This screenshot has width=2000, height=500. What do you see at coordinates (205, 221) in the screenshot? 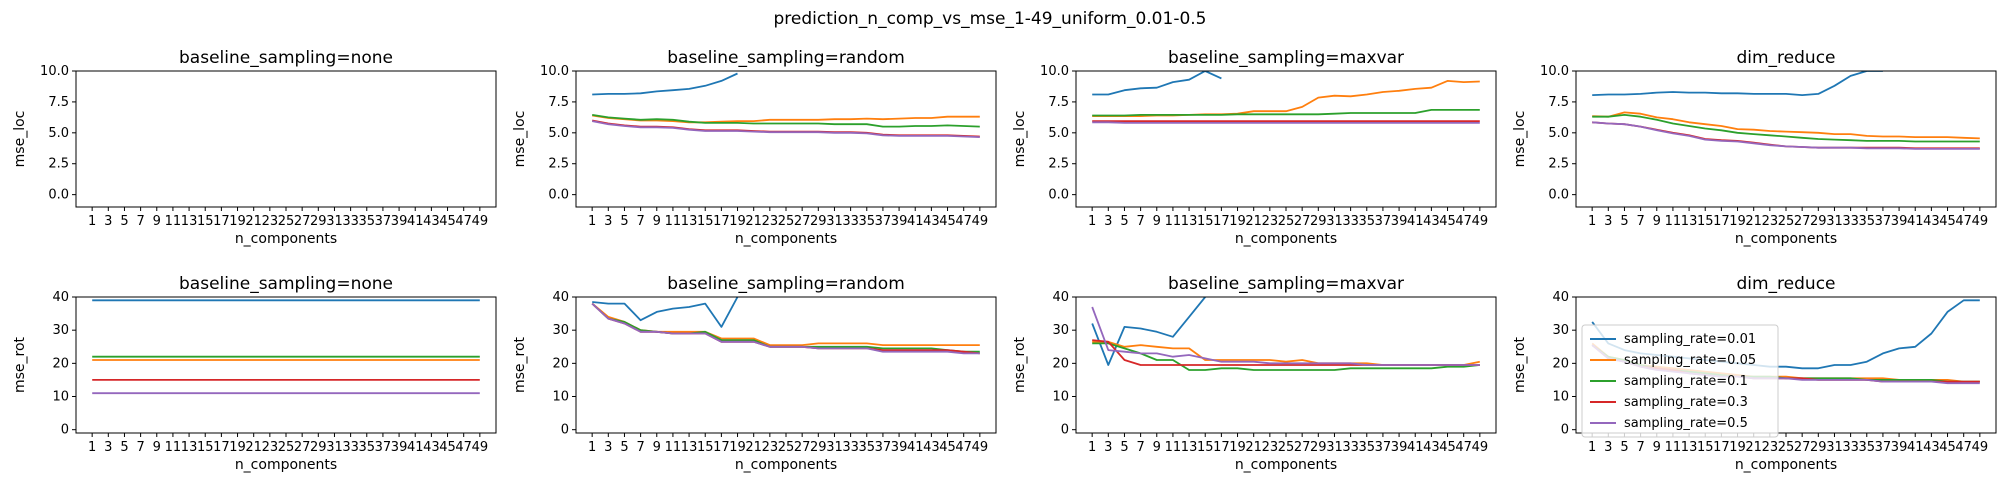
I see `x-tick-label: 15` at bounding box center [205, 221].